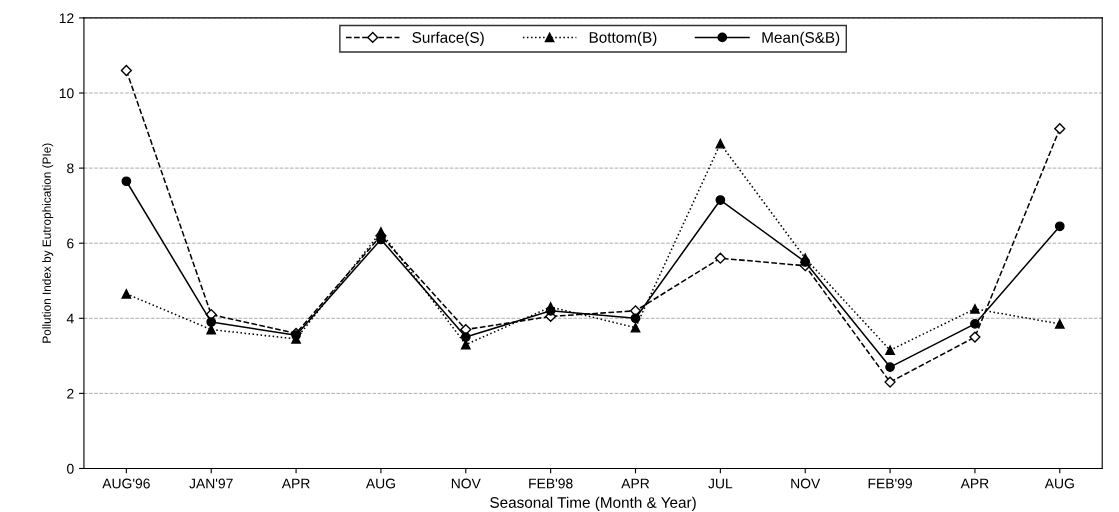 Image resolution: width=1119 pixels, height=512 pixels. What do you see at coordinates (801, 38) in the screenshot?
I see `legend-label: Mean(S&B)` at bounding box center [801, 38].